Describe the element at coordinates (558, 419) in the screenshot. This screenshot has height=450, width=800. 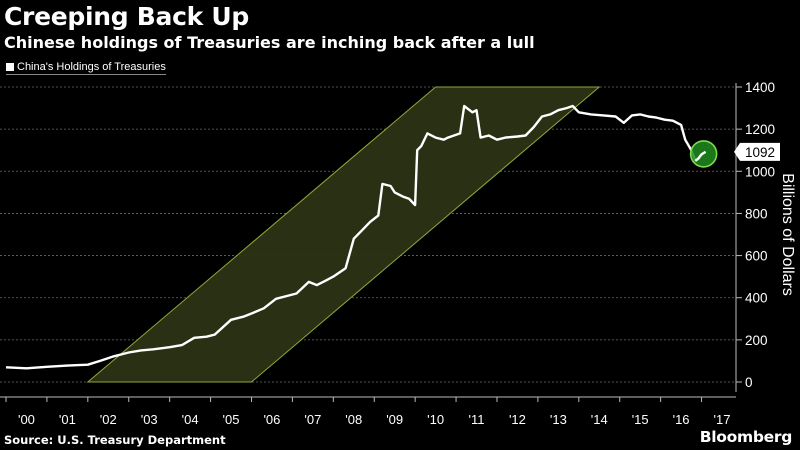
I see `x-tick-label: '13` at that location.